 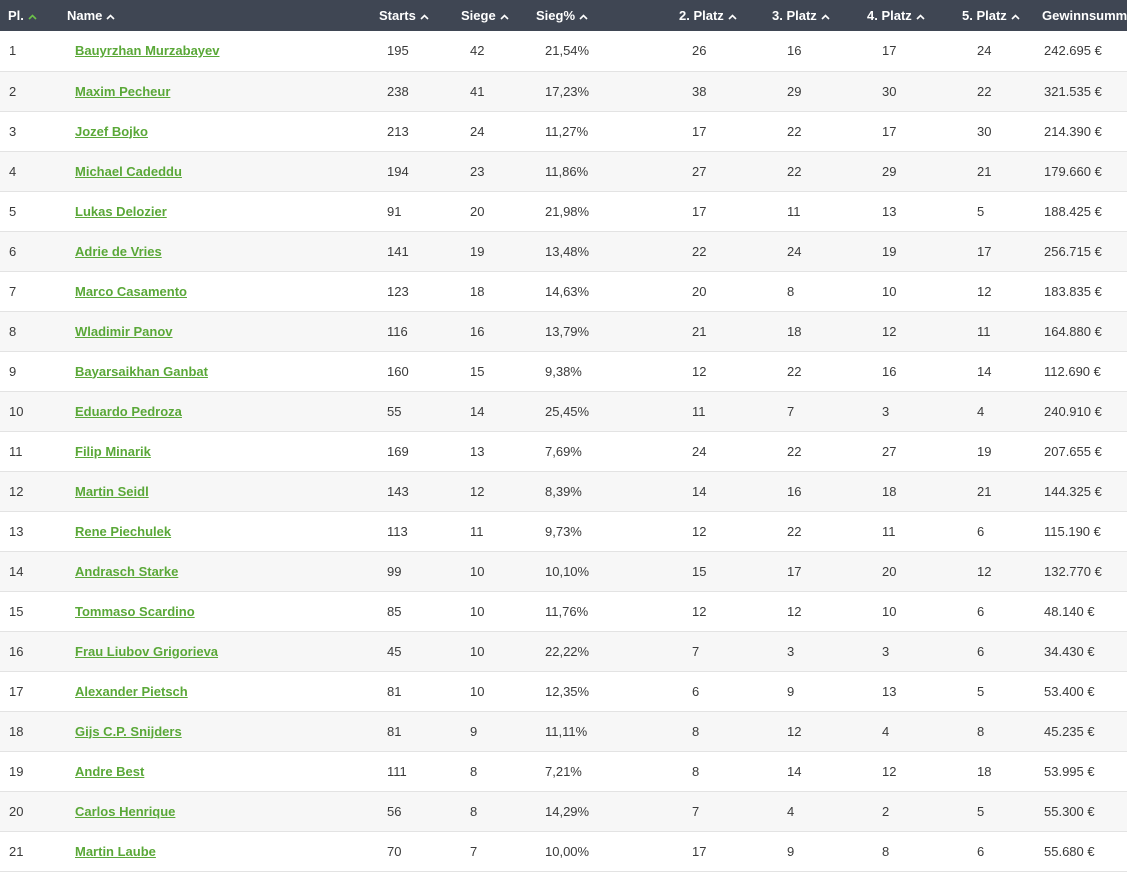 I want to click on column-header-p3: 3. Platz, so click(x=785, y=15).